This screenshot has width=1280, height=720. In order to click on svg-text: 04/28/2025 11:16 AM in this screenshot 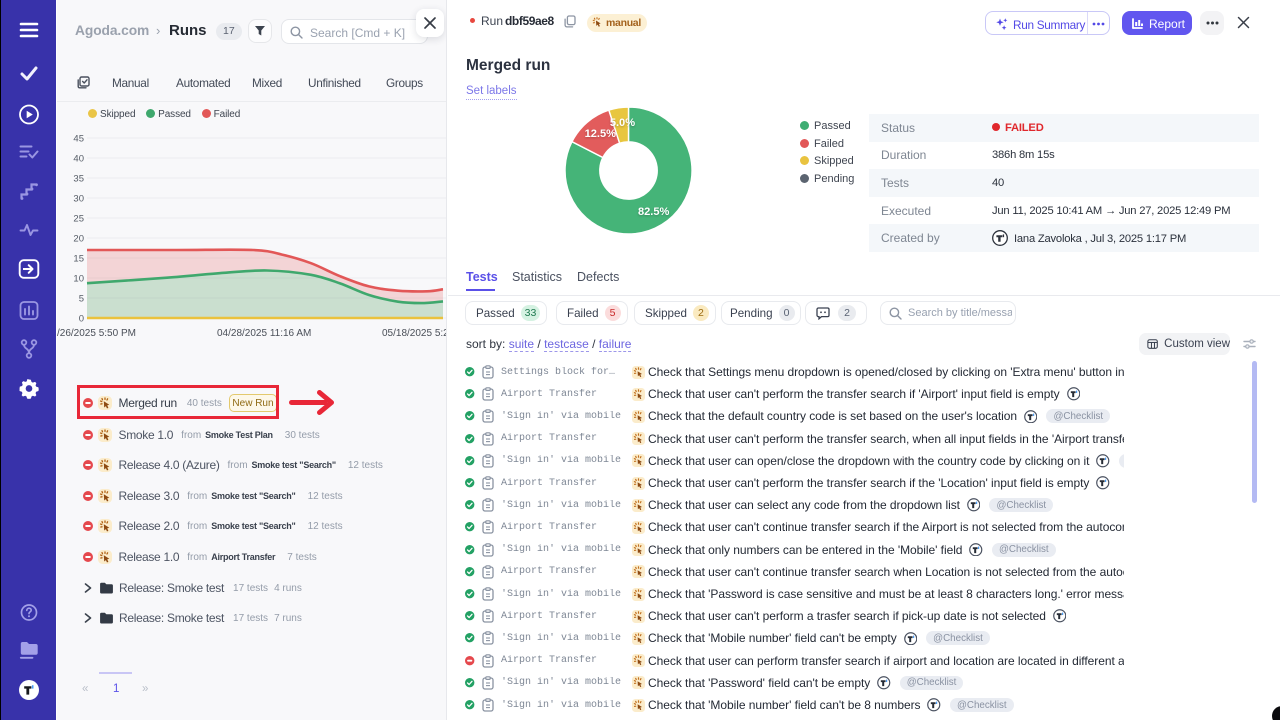, I will do `click(264, 333)`.